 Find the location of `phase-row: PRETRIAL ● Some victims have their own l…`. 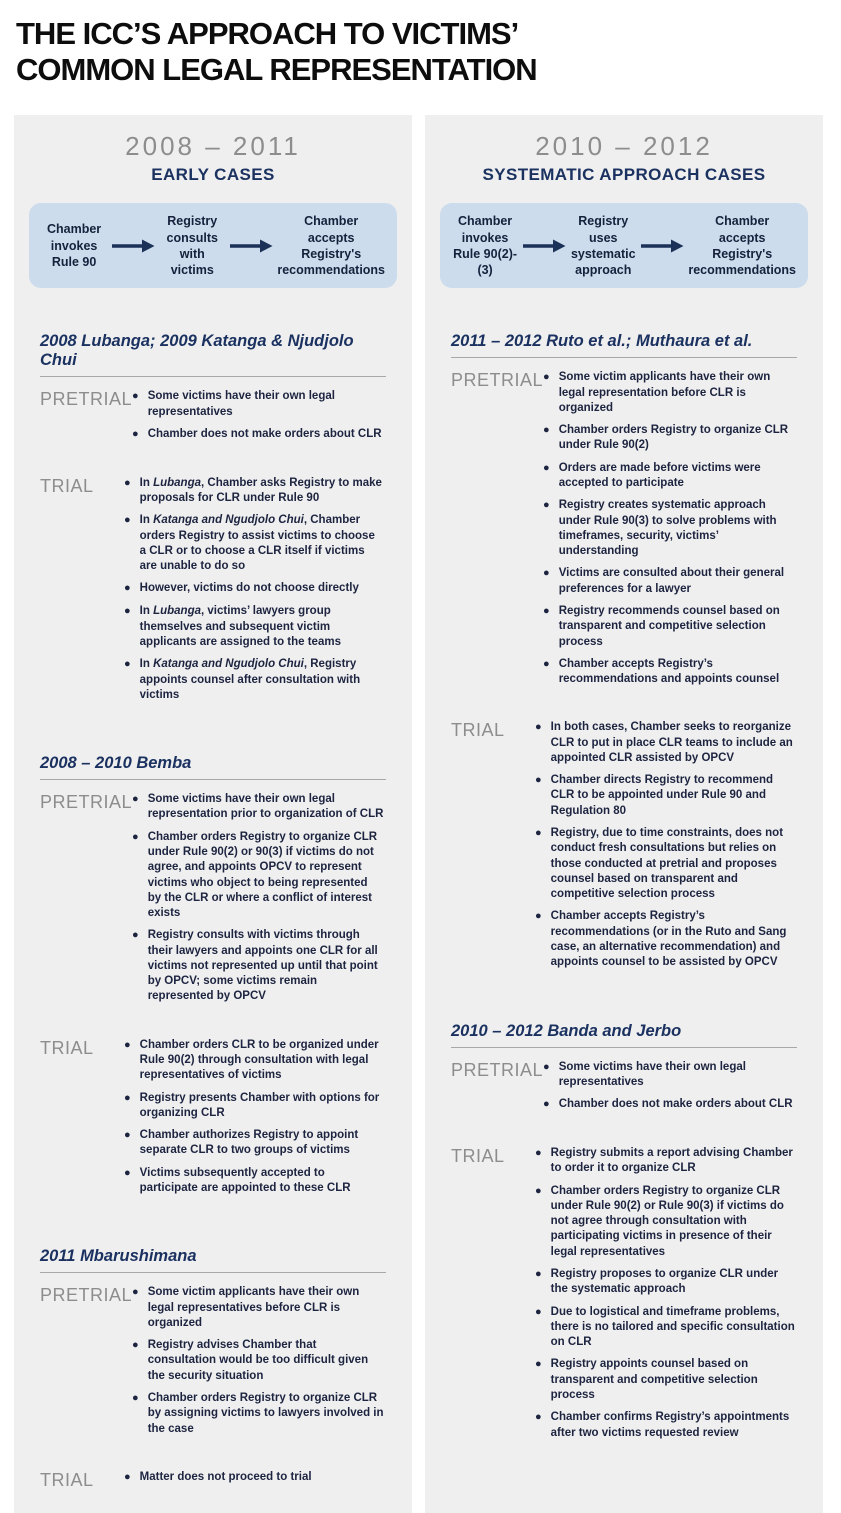

phase-row: PRETRIAL ● Some victims have their own l… is located at coordinates (213, 419).